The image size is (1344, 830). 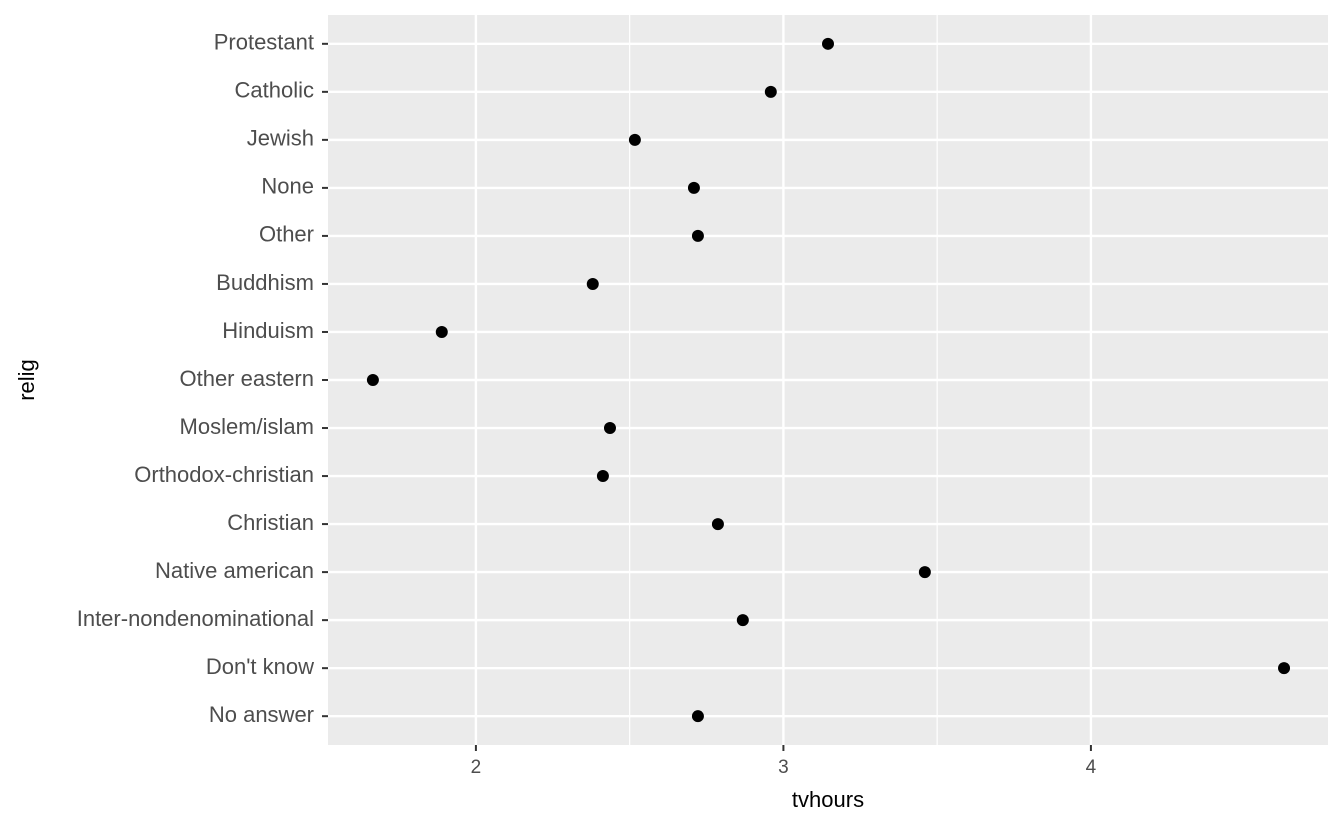 I want to click on y-tick-label: Don't know, so click(x=260, y=666).